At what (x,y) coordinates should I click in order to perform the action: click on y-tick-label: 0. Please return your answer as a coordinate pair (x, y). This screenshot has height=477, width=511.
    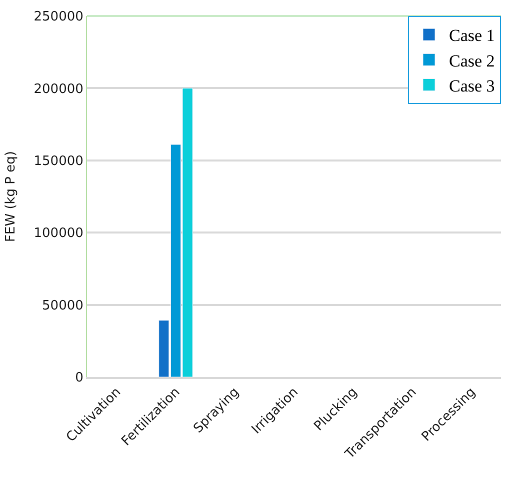
    Looking at the image, I should click on (79, 378).